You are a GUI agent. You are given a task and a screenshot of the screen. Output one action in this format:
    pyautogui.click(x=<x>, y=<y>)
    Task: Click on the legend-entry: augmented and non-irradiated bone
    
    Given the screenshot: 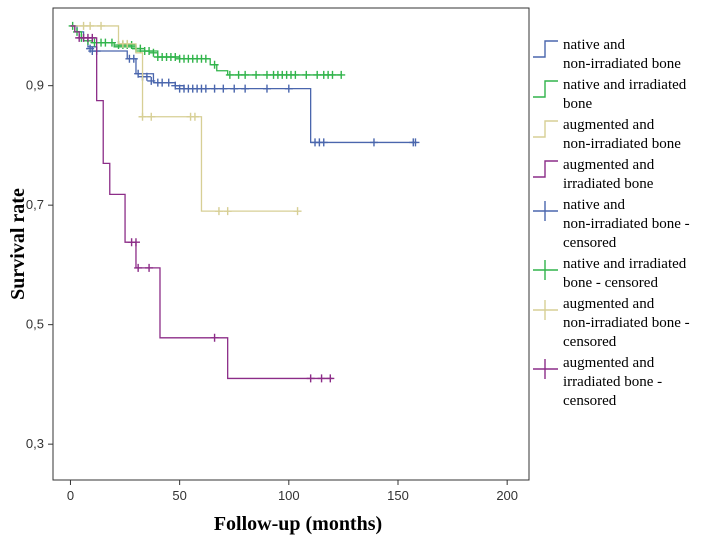 What is the action you would take?
    pyautogui.click(x=607, y=134)
    